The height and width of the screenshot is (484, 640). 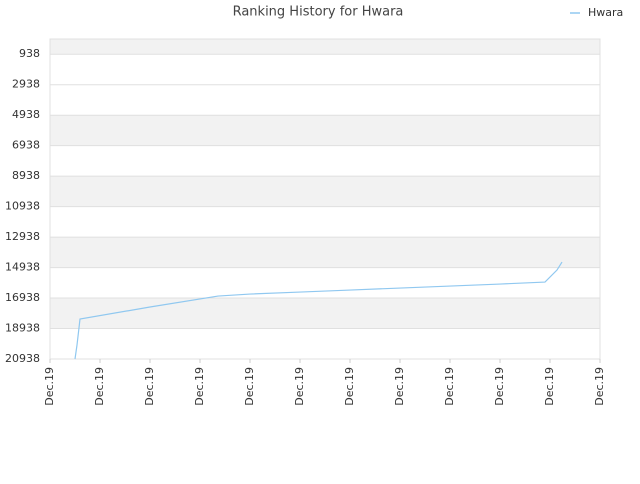 I want to click on y-tick-label: 2938, so click(x=26, y=84).